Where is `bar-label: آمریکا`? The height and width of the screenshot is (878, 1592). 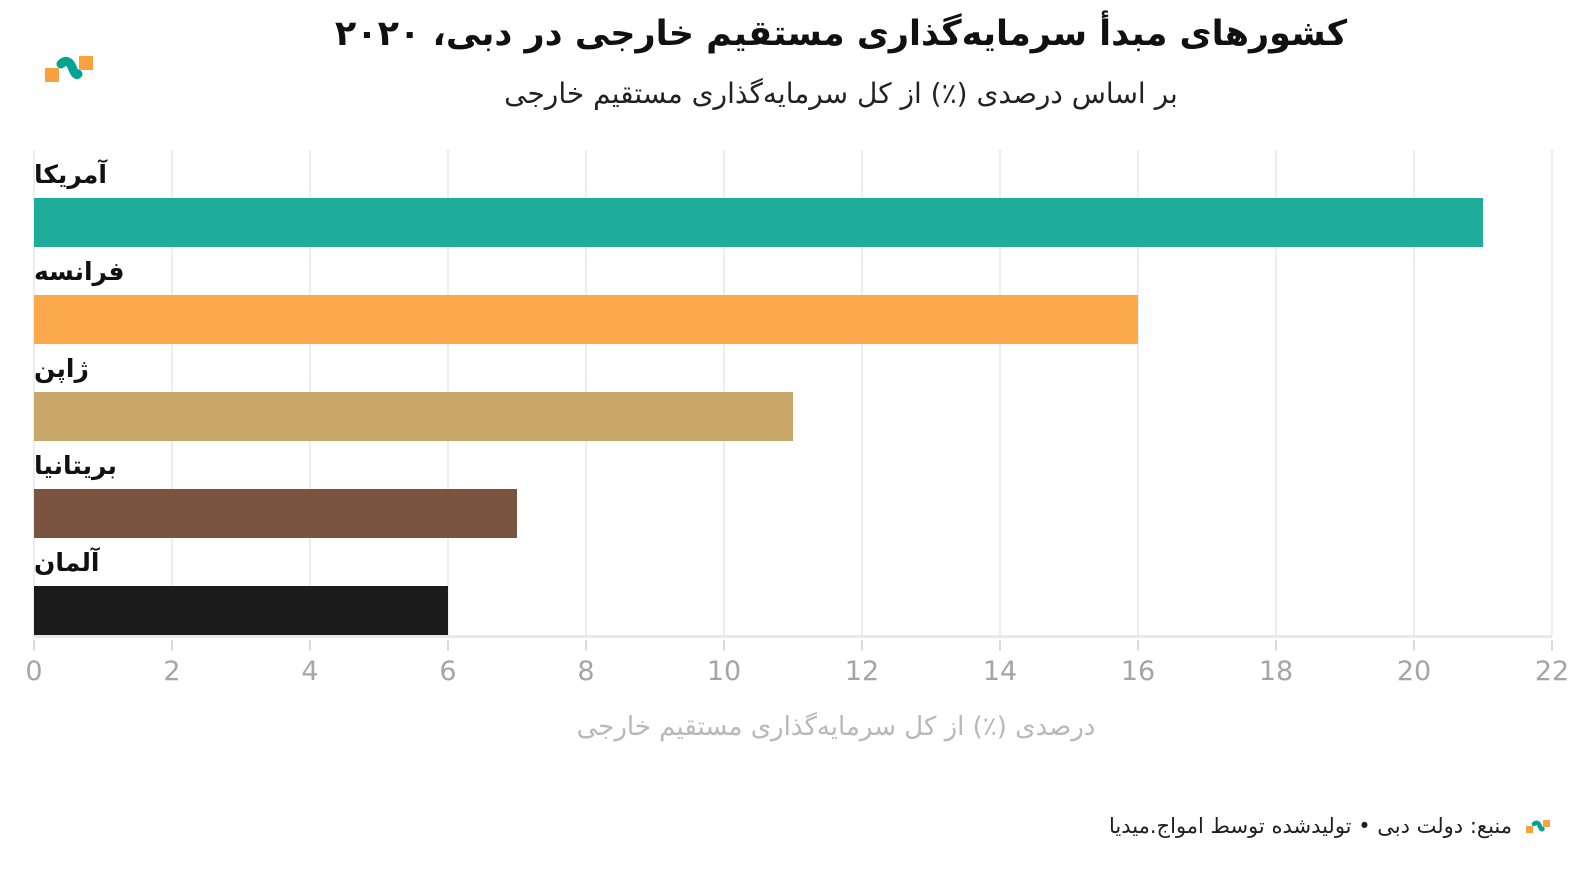
bar-label: آمریکا is located at coordinates (70, 174).